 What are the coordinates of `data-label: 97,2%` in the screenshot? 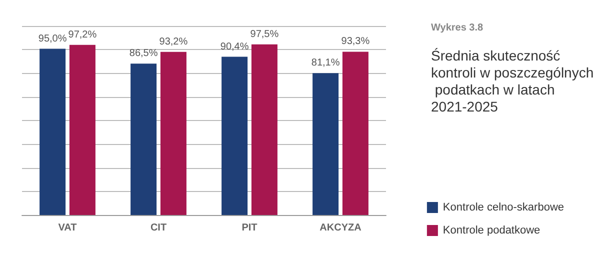 It's located at (82, 34).